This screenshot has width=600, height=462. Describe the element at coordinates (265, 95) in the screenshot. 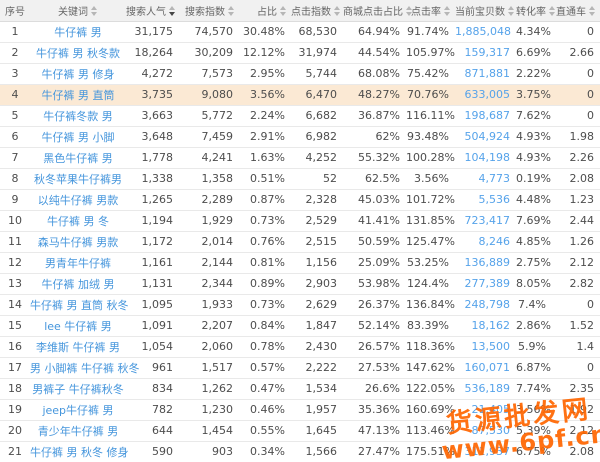

I see `cell-share: 3.56%` at that location.